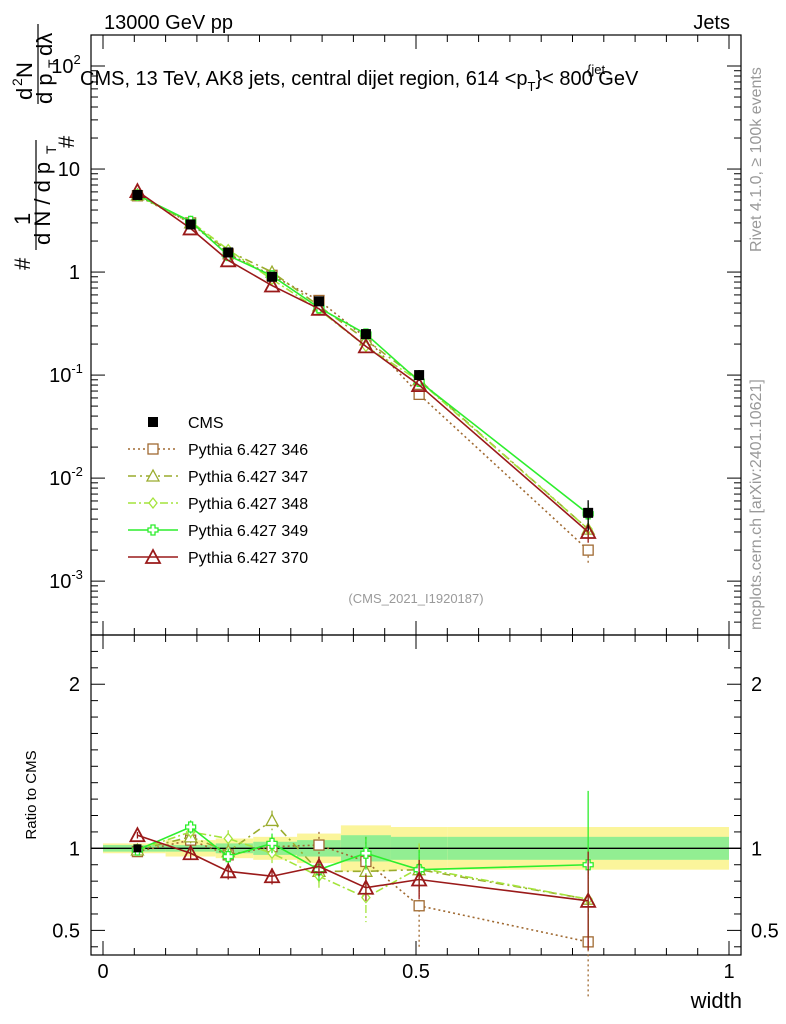  What do you see at coordinates (66, 931) in the screenshot?
I see `y-tick-label-ratio: 0.5` at bounding box center [66, 931].